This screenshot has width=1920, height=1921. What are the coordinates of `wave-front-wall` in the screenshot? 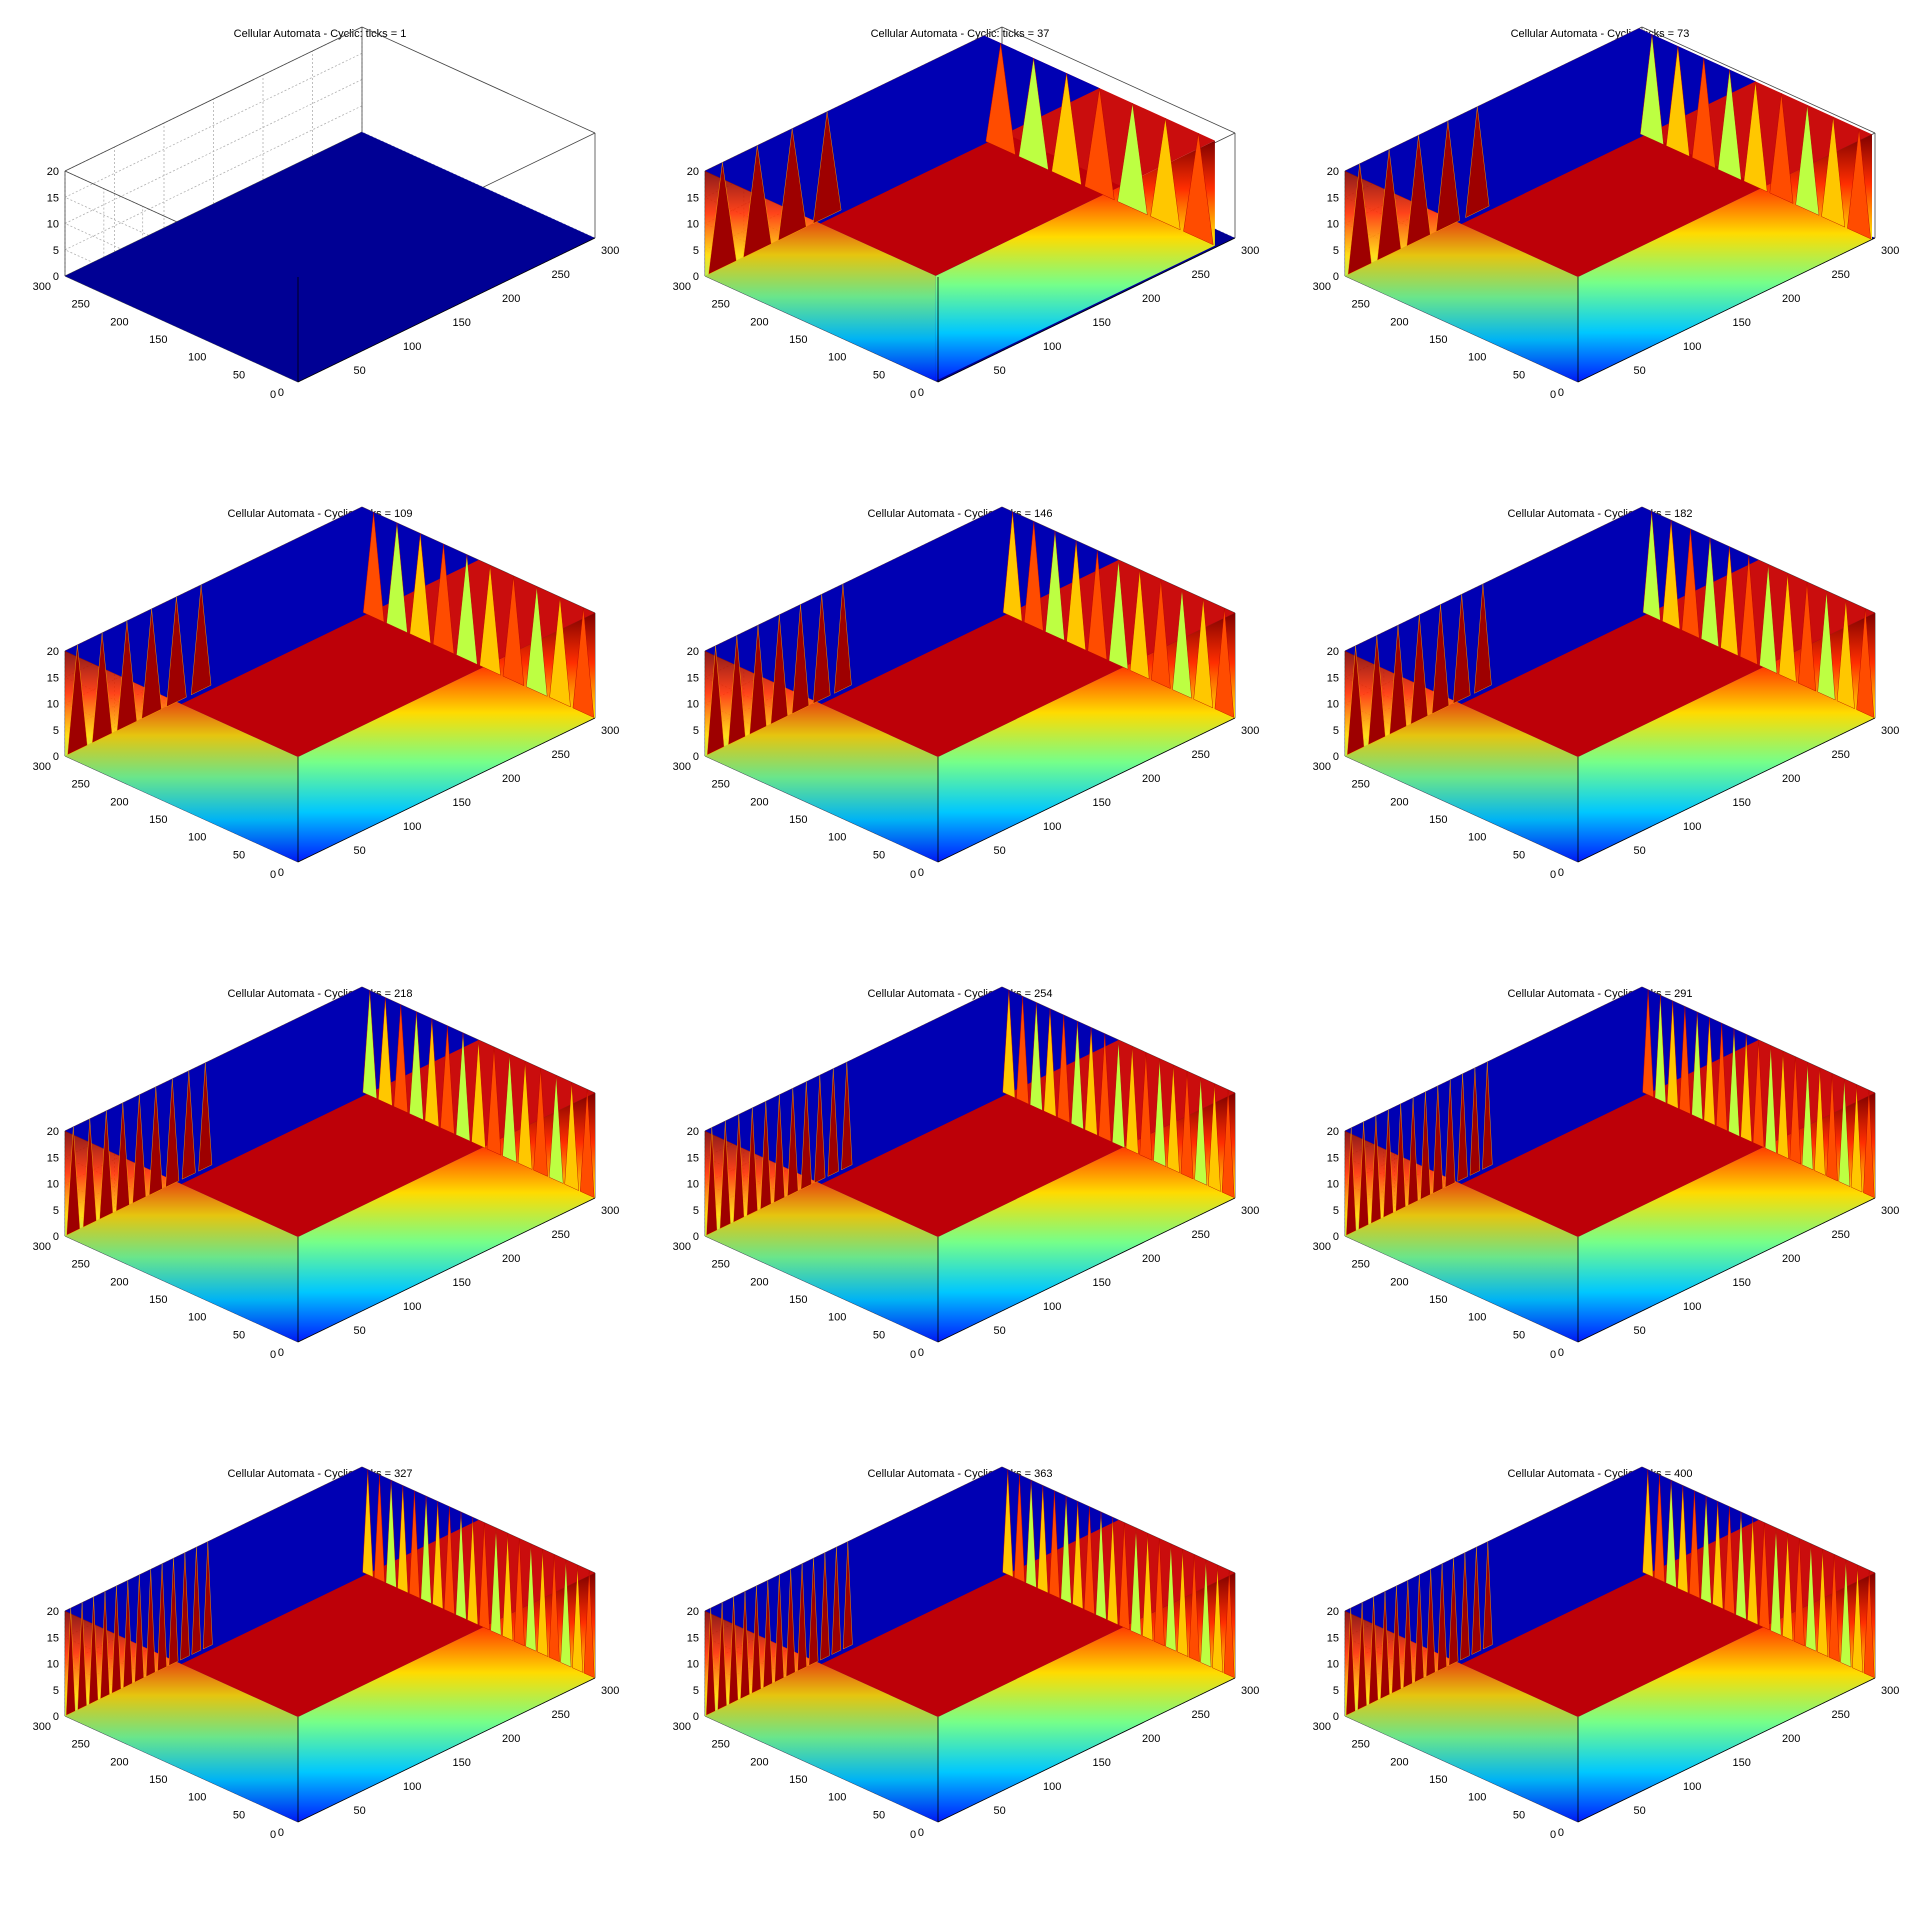 It's located at (1726, 1217).